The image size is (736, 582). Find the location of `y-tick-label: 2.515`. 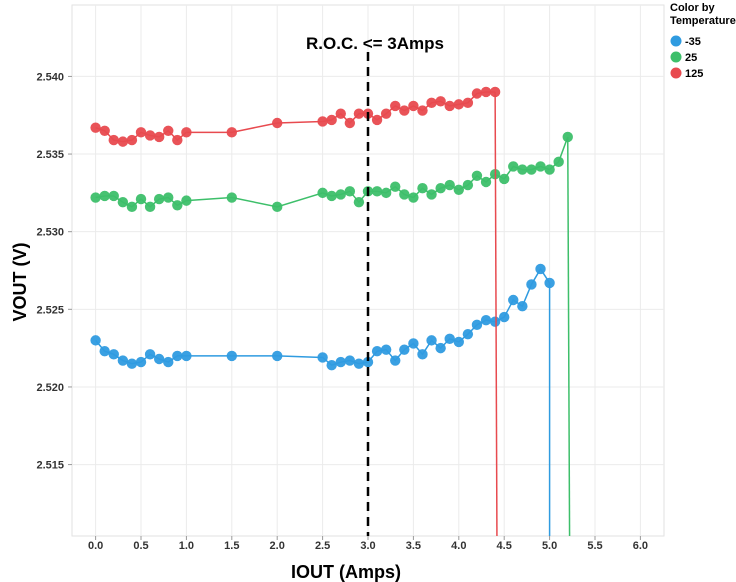

y-tick-label: 2.515 is located at coordinates (50, 466).